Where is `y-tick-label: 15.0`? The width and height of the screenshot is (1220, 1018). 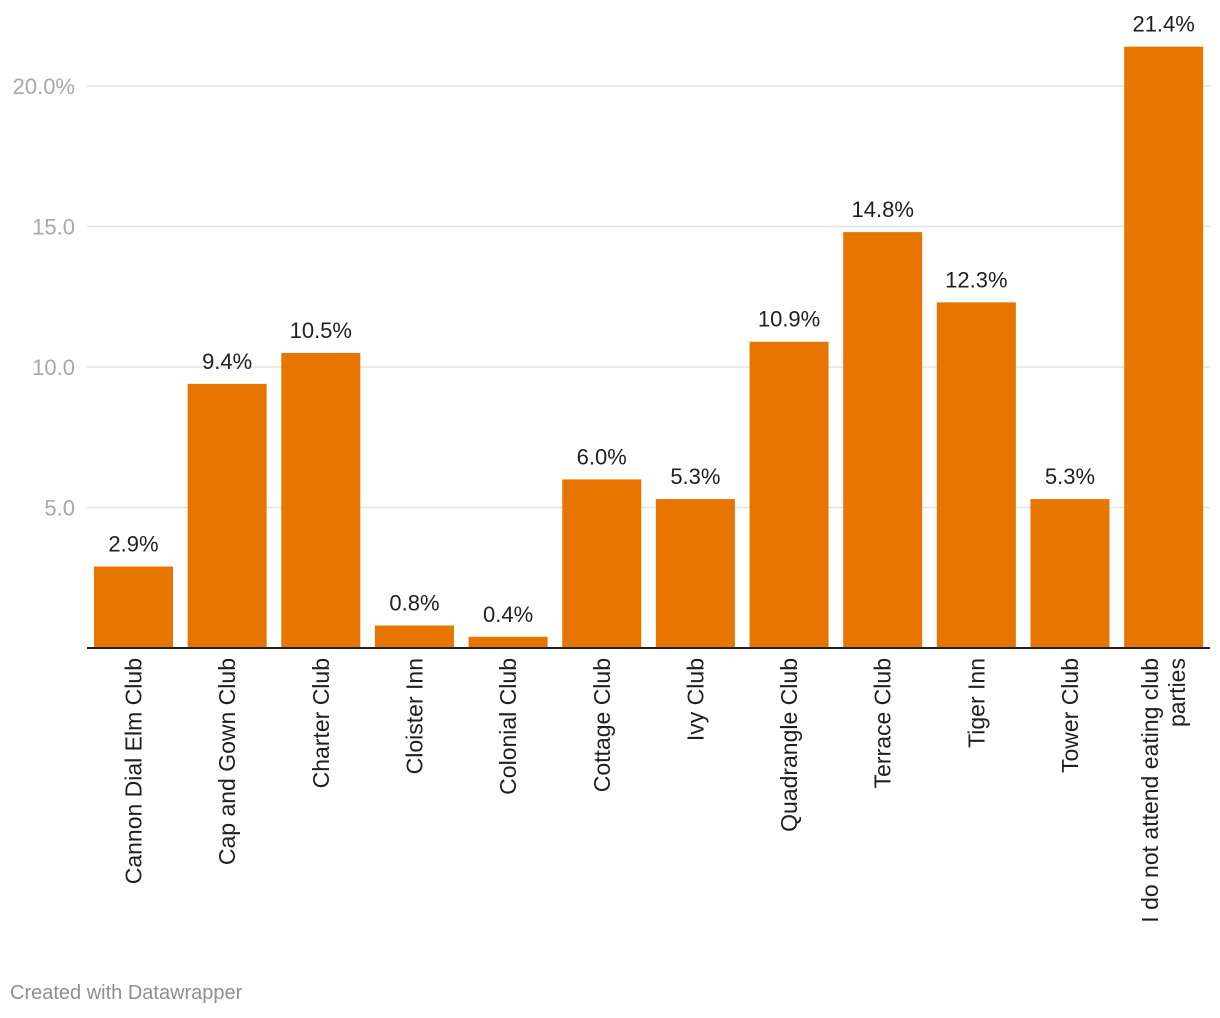
y-tick-label: 15.0 is located at coordinates (53, 227).